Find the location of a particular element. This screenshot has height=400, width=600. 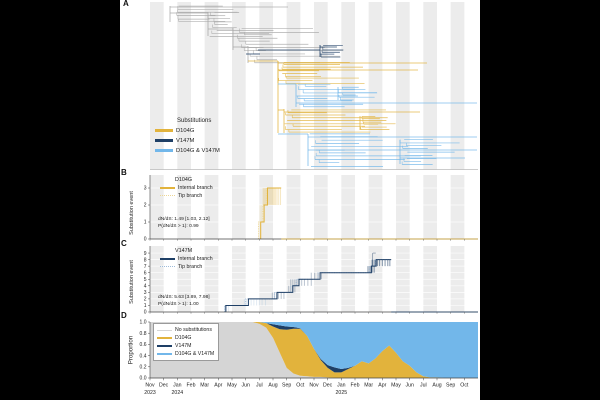

legend-label: No substitutions is located at coordinates (193, 330).